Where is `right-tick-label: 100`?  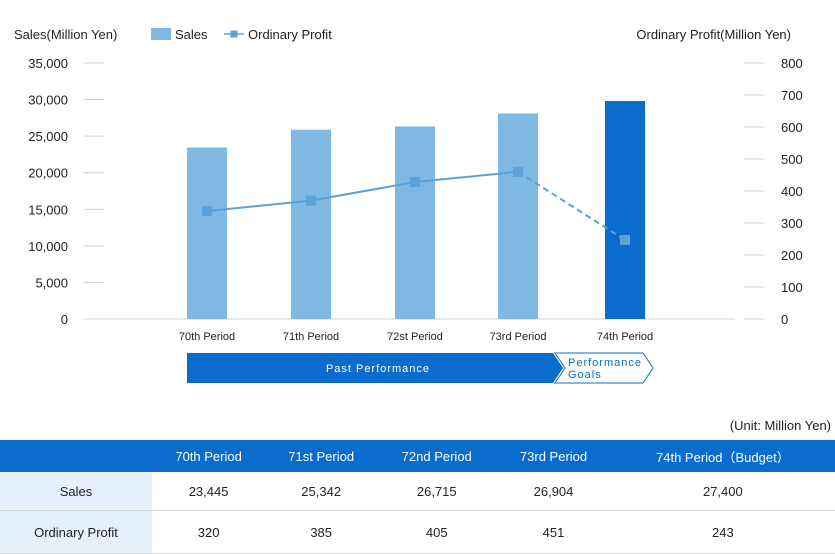
right-tick-label: 100 is located at coordinates (792, 287).